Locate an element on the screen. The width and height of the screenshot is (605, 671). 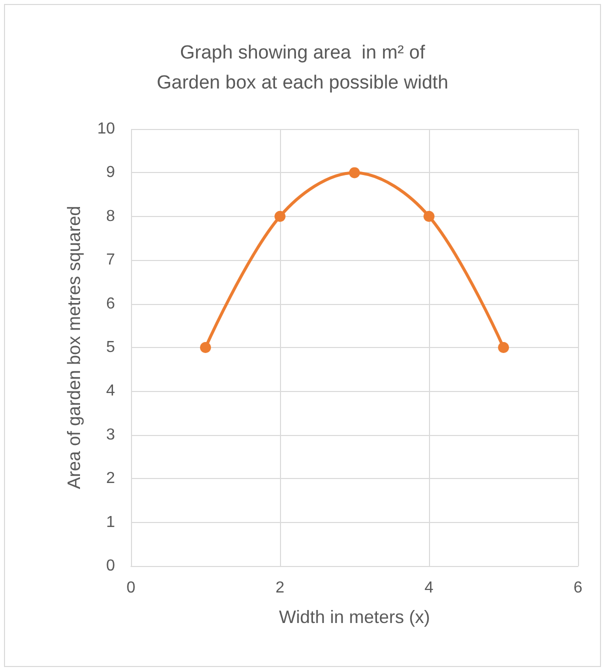
y-tick-label: 0 is located at coordinates (111, 566).